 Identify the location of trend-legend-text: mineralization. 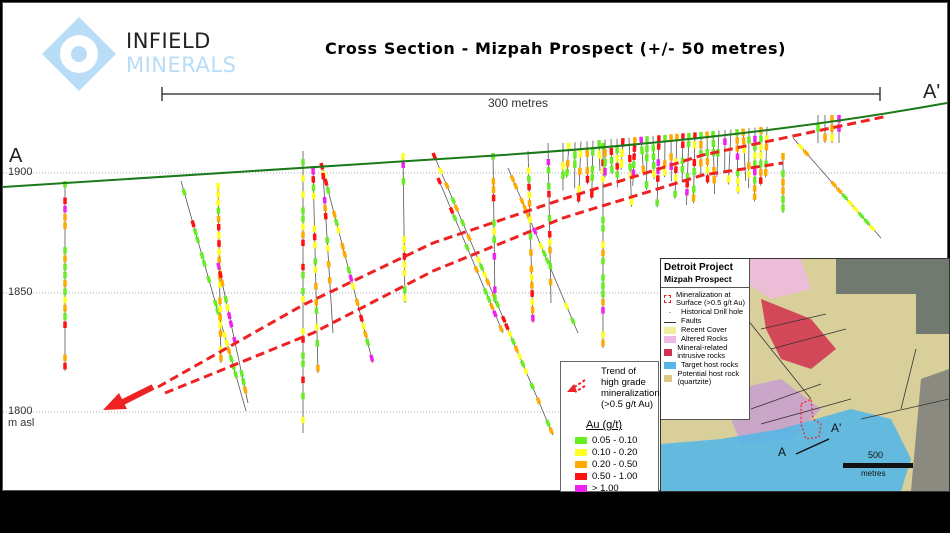
(630, 393).